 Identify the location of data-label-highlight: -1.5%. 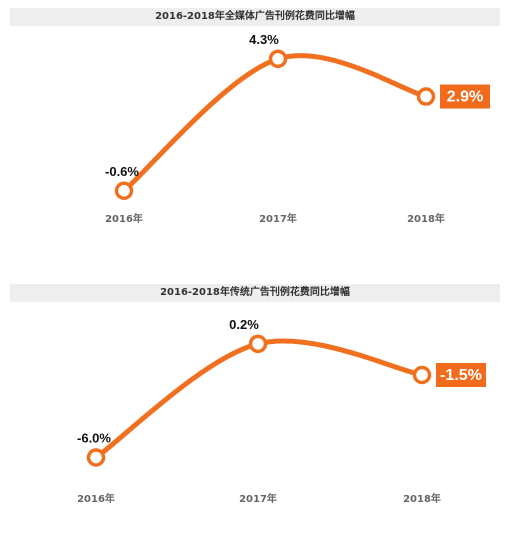
(461, 375).